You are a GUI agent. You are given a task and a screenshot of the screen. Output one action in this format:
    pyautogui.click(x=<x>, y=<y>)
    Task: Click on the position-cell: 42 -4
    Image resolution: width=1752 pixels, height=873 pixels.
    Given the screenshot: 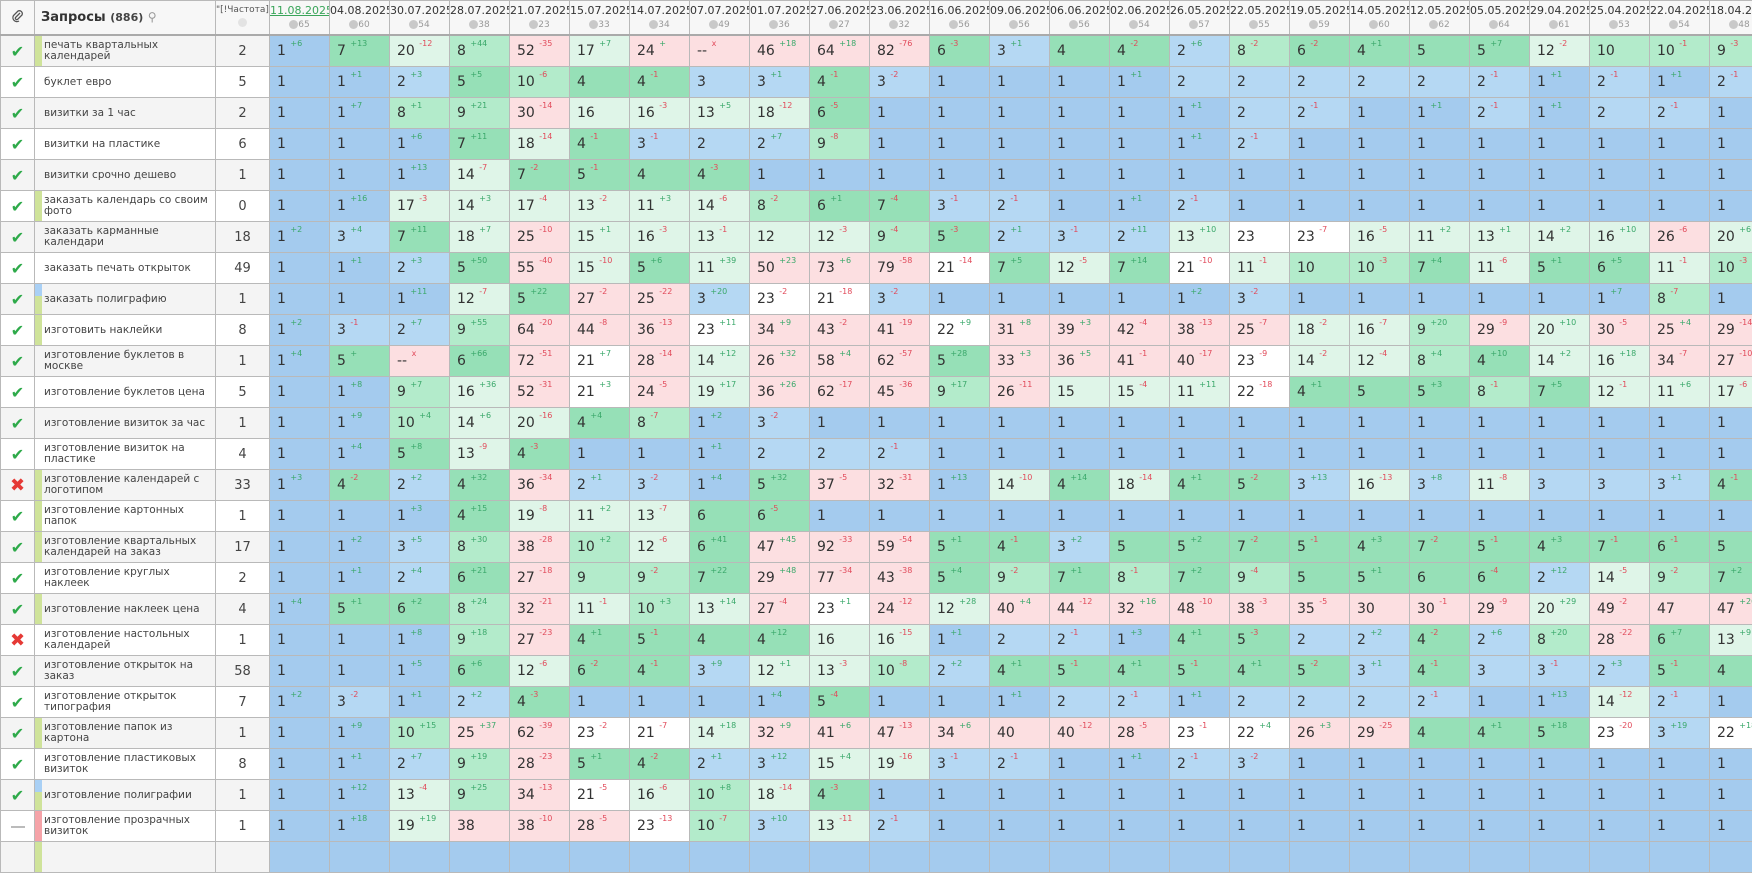 What is the action you would take?
    pyautogui.click(x=1140, y=330)
    